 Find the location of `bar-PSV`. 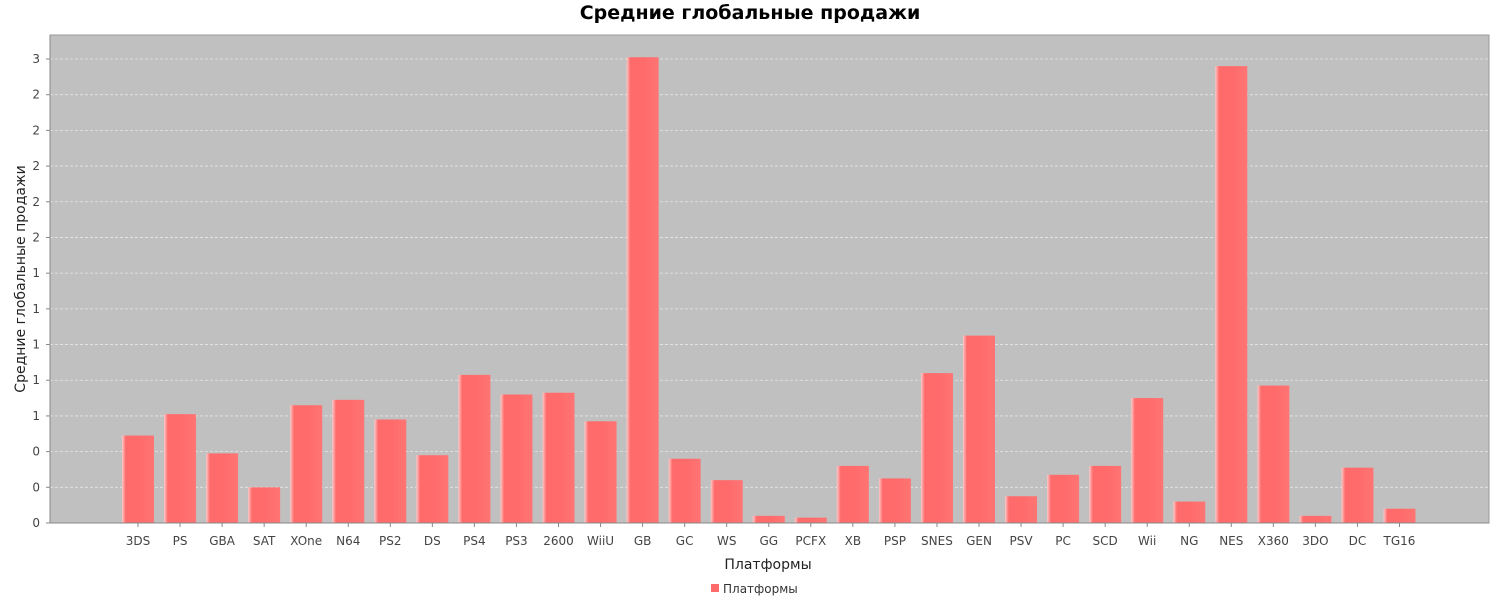

bar-PSV is located at coordinates (1021, 509).